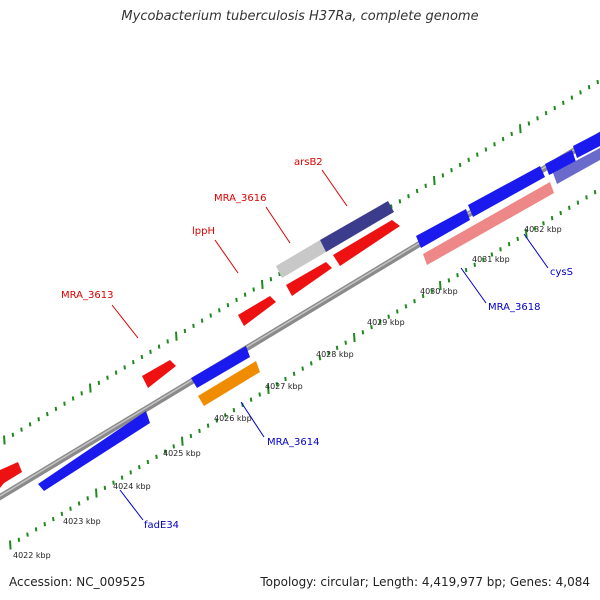 This screenshot has height=600, width=600. I want to click on kbp-label: 4023 kbp, so click(82, 521).